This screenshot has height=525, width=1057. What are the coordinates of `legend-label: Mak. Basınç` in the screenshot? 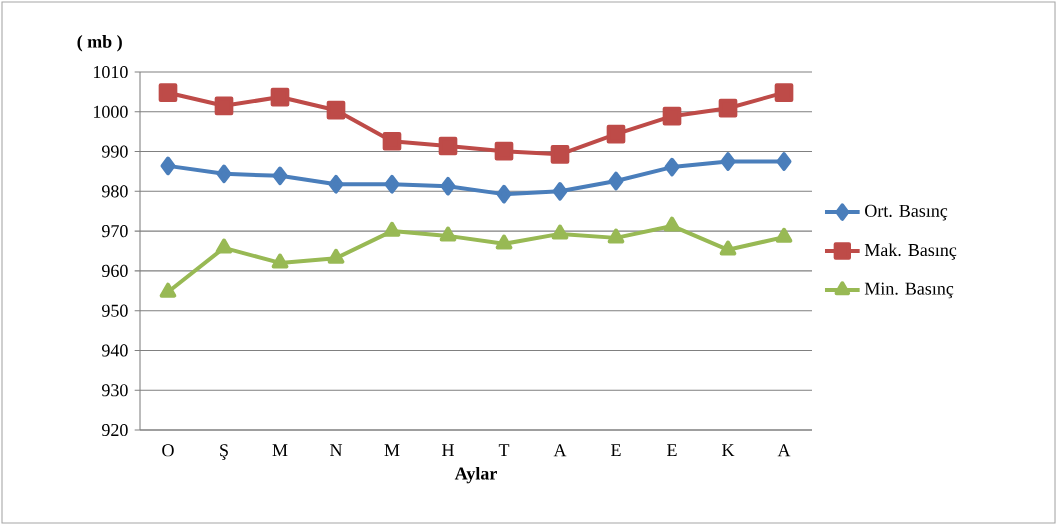 It's located at (910, 251).